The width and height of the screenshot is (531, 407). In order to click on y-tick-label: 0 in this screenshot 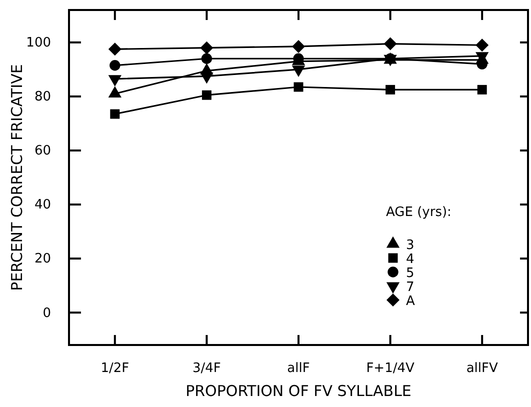, I will do `click(46, 313)`.